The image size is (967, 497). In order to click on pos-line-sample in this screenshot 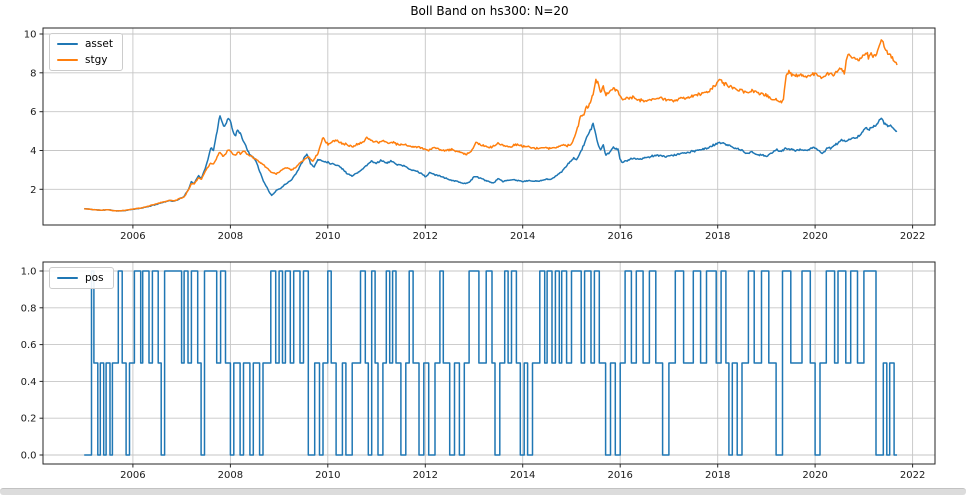, I will do `click(67, 278)`.